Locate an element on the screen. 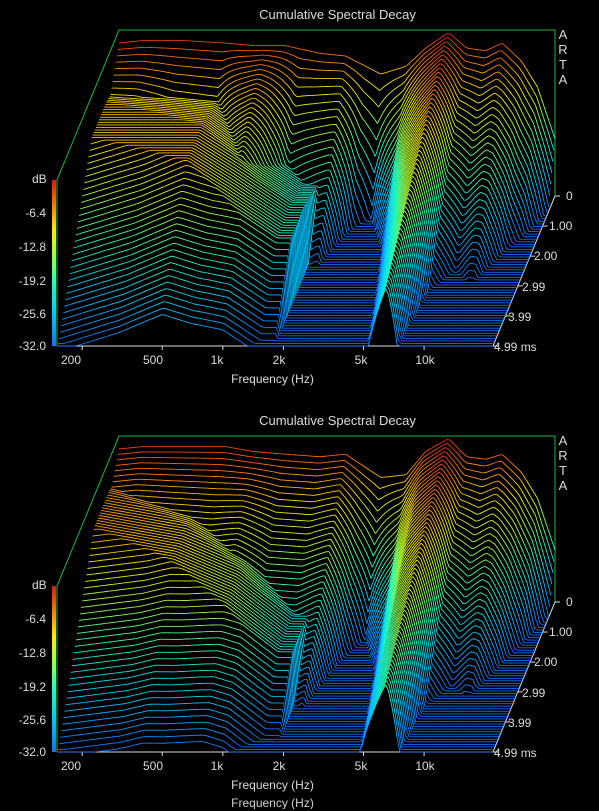 Image resolution: width=599 pixels, height=811 pixels. cut-off-axis-label: Frequency (Hz) is located at coordinates (272, 803).